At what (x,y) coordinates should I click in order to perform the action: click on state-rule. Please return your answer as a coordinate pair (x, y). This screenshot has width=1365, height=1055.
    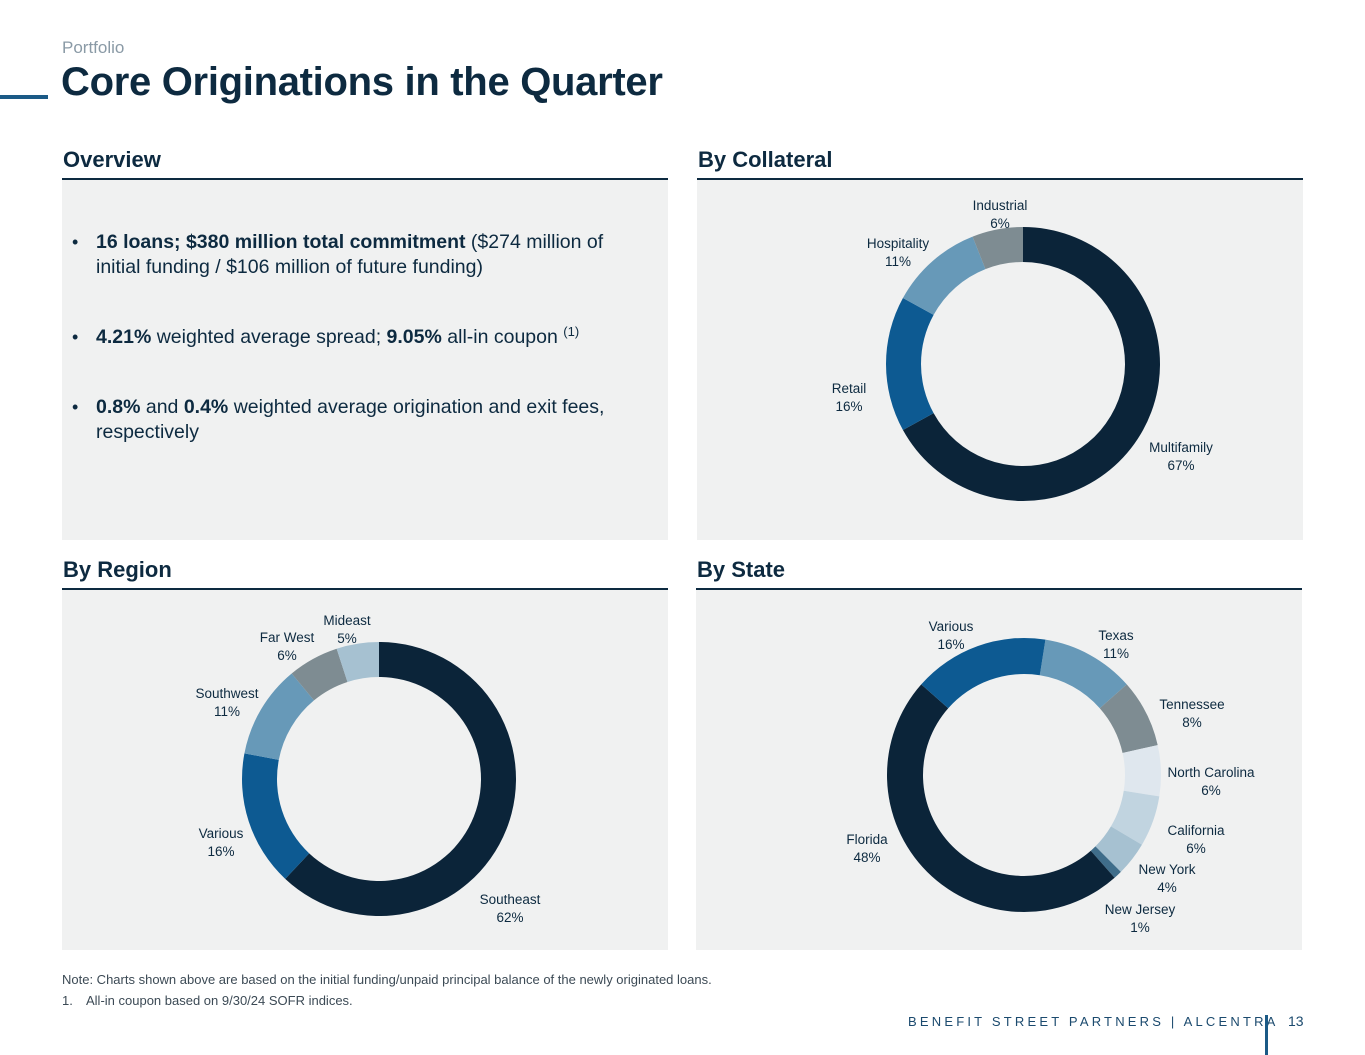
    Looking at the image, I should click on (999, 589).